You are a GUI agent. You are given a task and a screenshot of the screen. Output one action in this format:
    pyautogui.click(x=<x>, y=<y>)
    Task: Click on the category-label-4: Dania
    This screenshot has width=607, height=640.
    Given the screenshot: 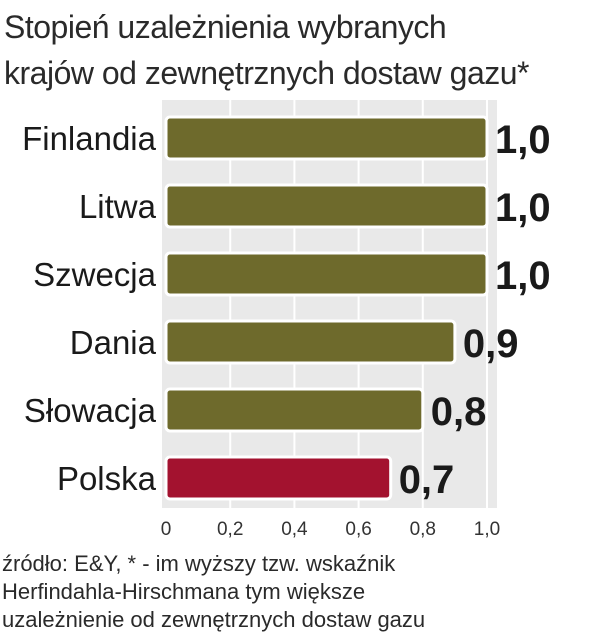 What is the action you would take?
    pyautogui.click(x=113, y=342)
    